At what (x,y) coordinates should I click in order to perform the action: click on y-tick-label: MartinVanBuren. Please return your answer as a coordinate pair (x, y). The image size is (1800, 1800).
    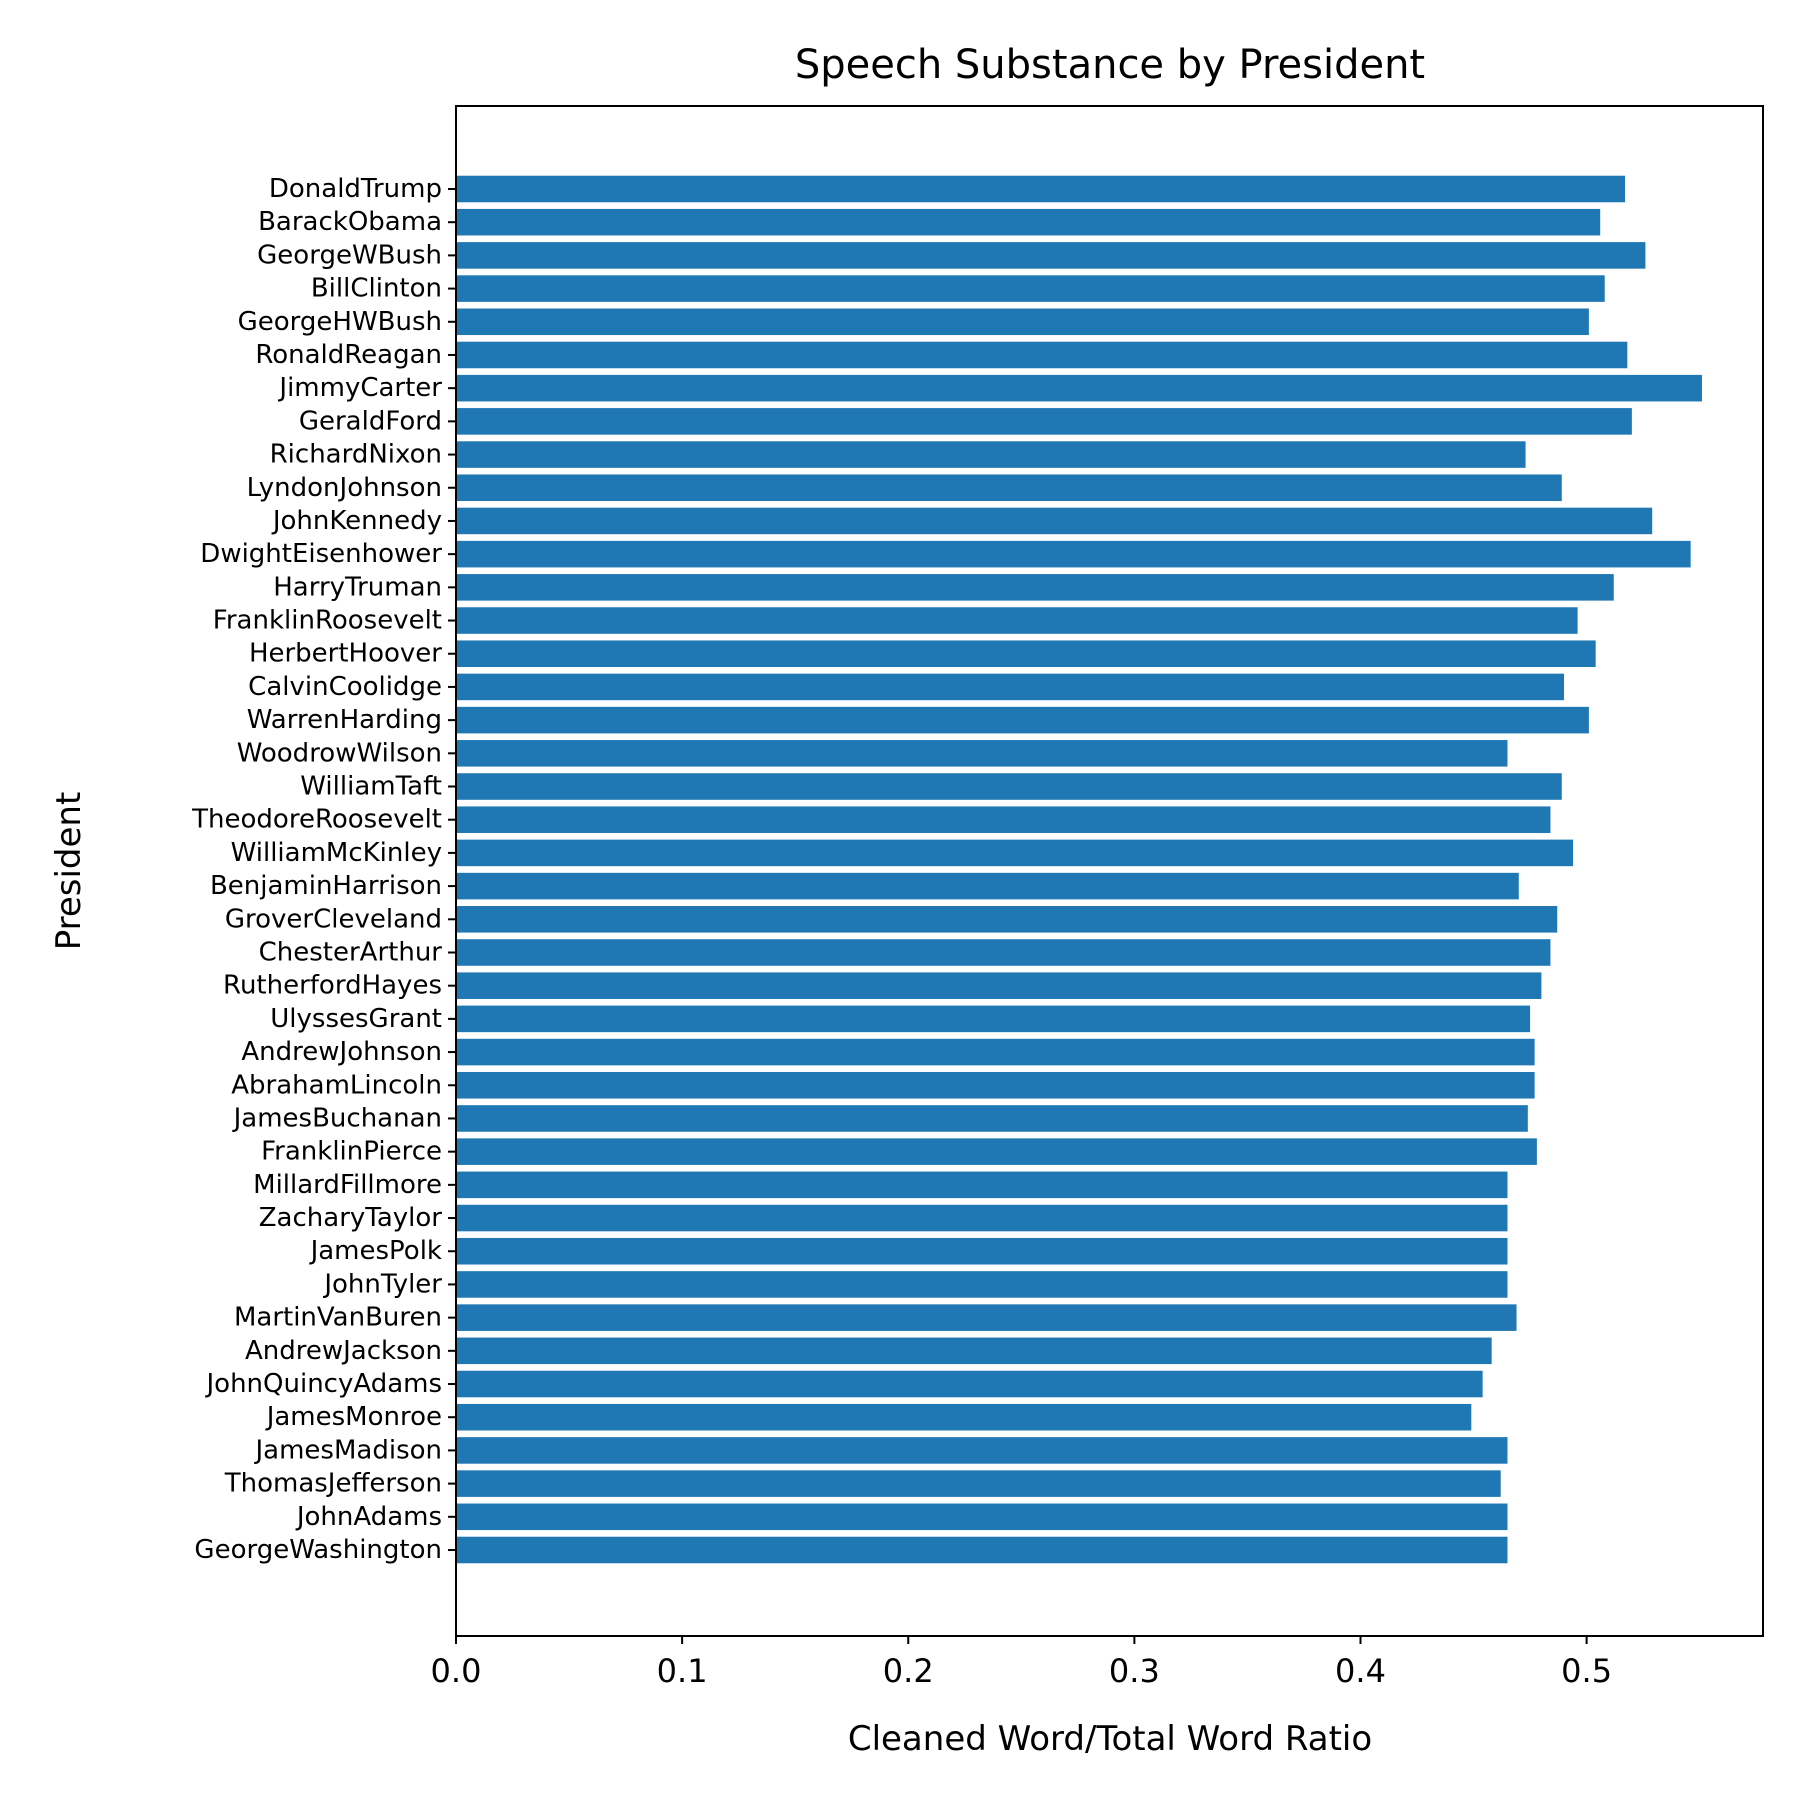
    Looking at the image, I should click on (338, 1318).